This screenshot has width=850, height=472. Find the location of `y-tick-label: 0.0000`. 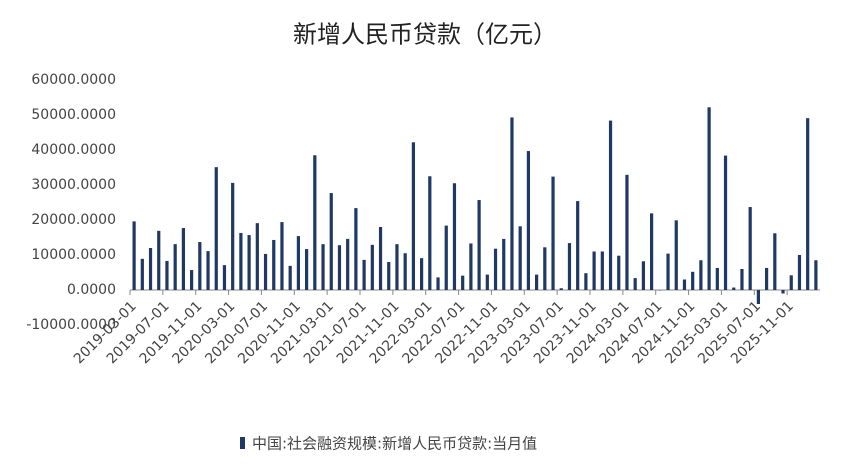

y-tick-label: 0.0000 is located at coordinates (91, 290).